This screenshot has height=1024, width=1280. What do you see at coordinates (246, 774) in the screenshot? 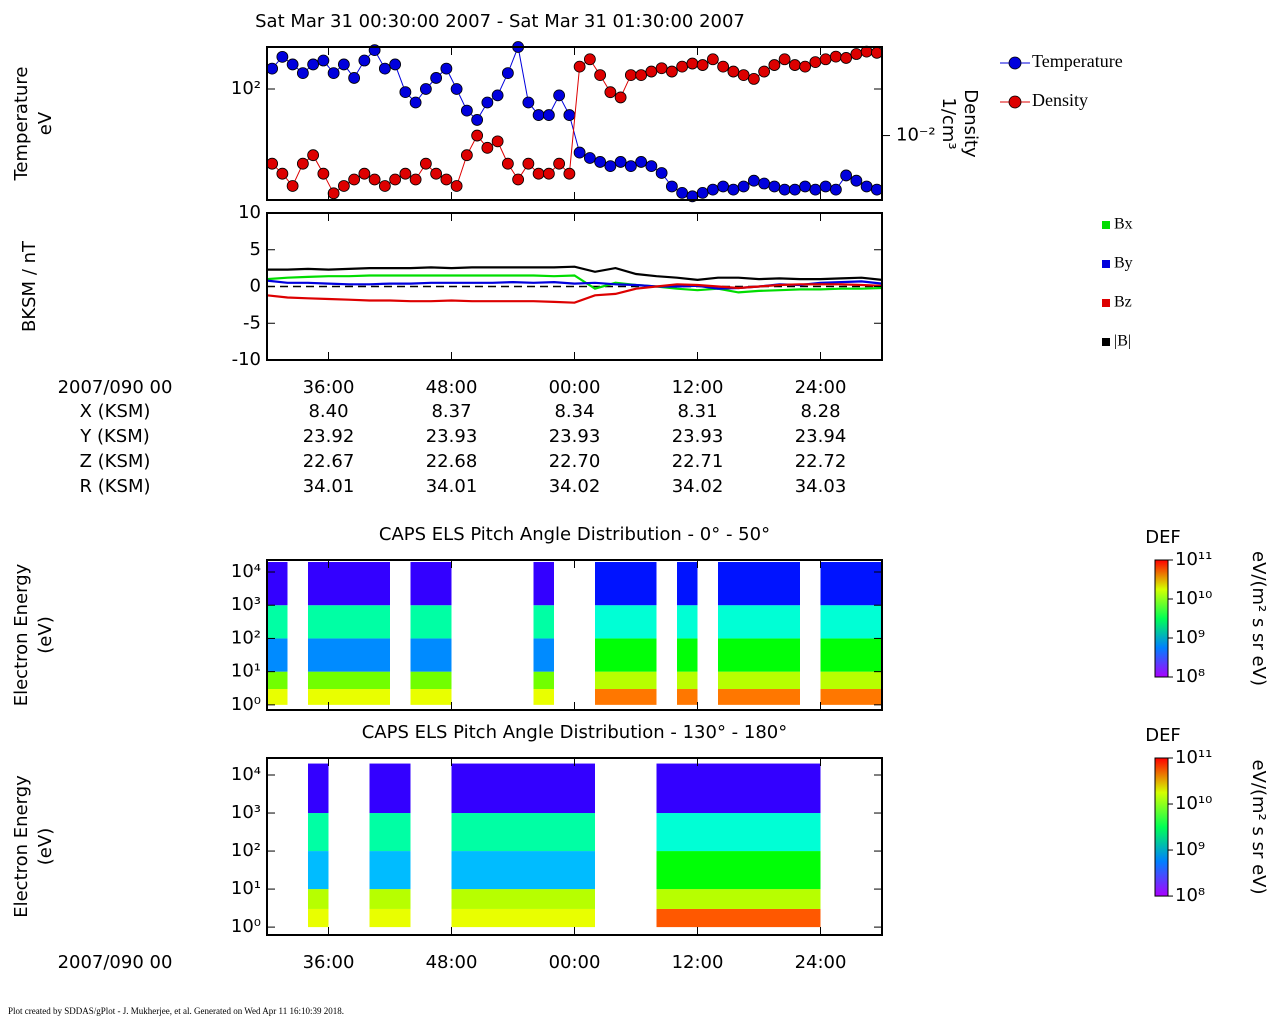
I see `y-tick-label: 10⁴` at bounding box center [246, 774].